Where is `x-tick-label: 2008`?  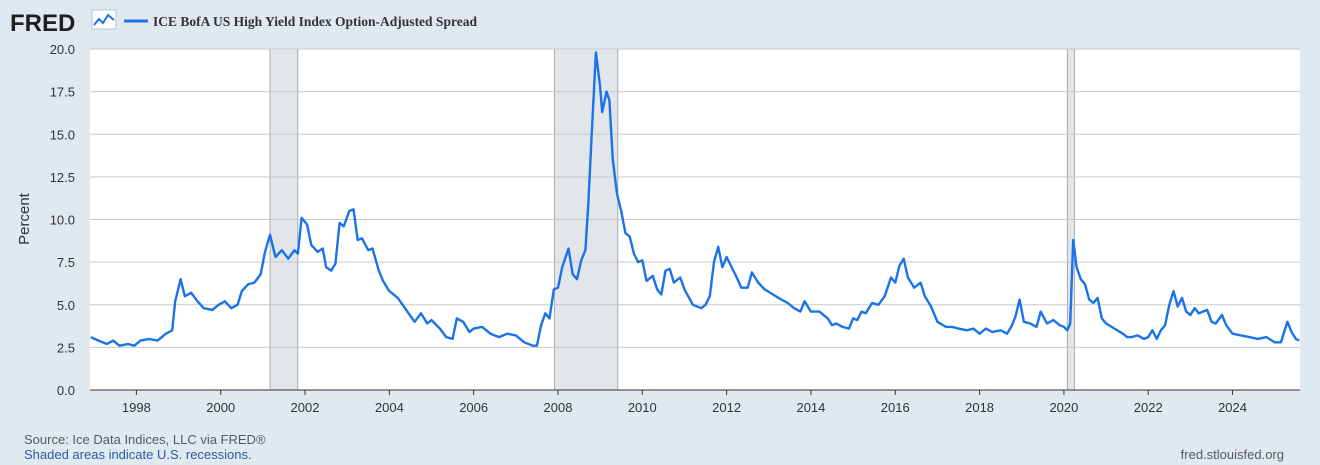 x-tick-label: 2008 is located at coordinates (558, 407).